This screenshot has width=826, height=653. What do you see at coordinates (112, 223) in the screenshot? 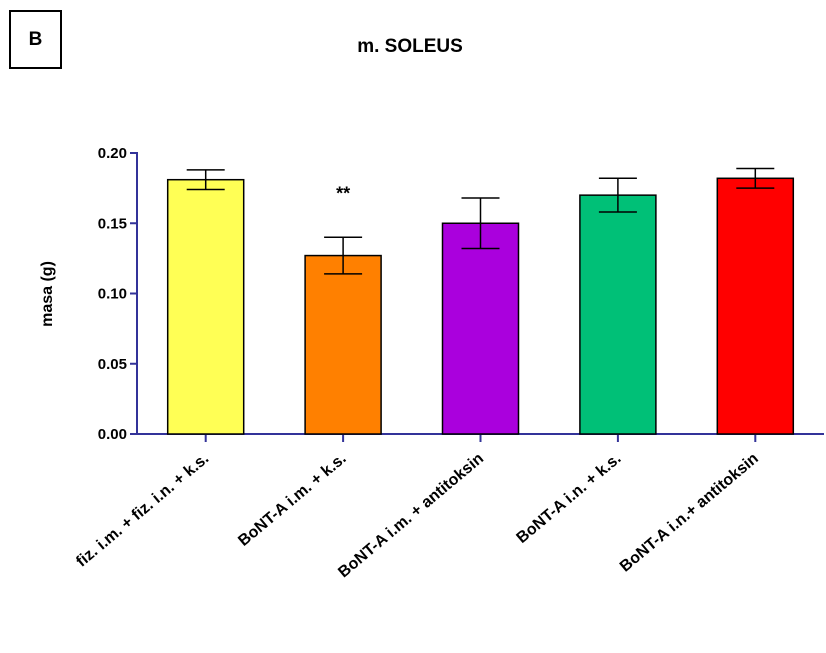
I see `y-tick-label: 0.15` at bounding box center [112, 223].